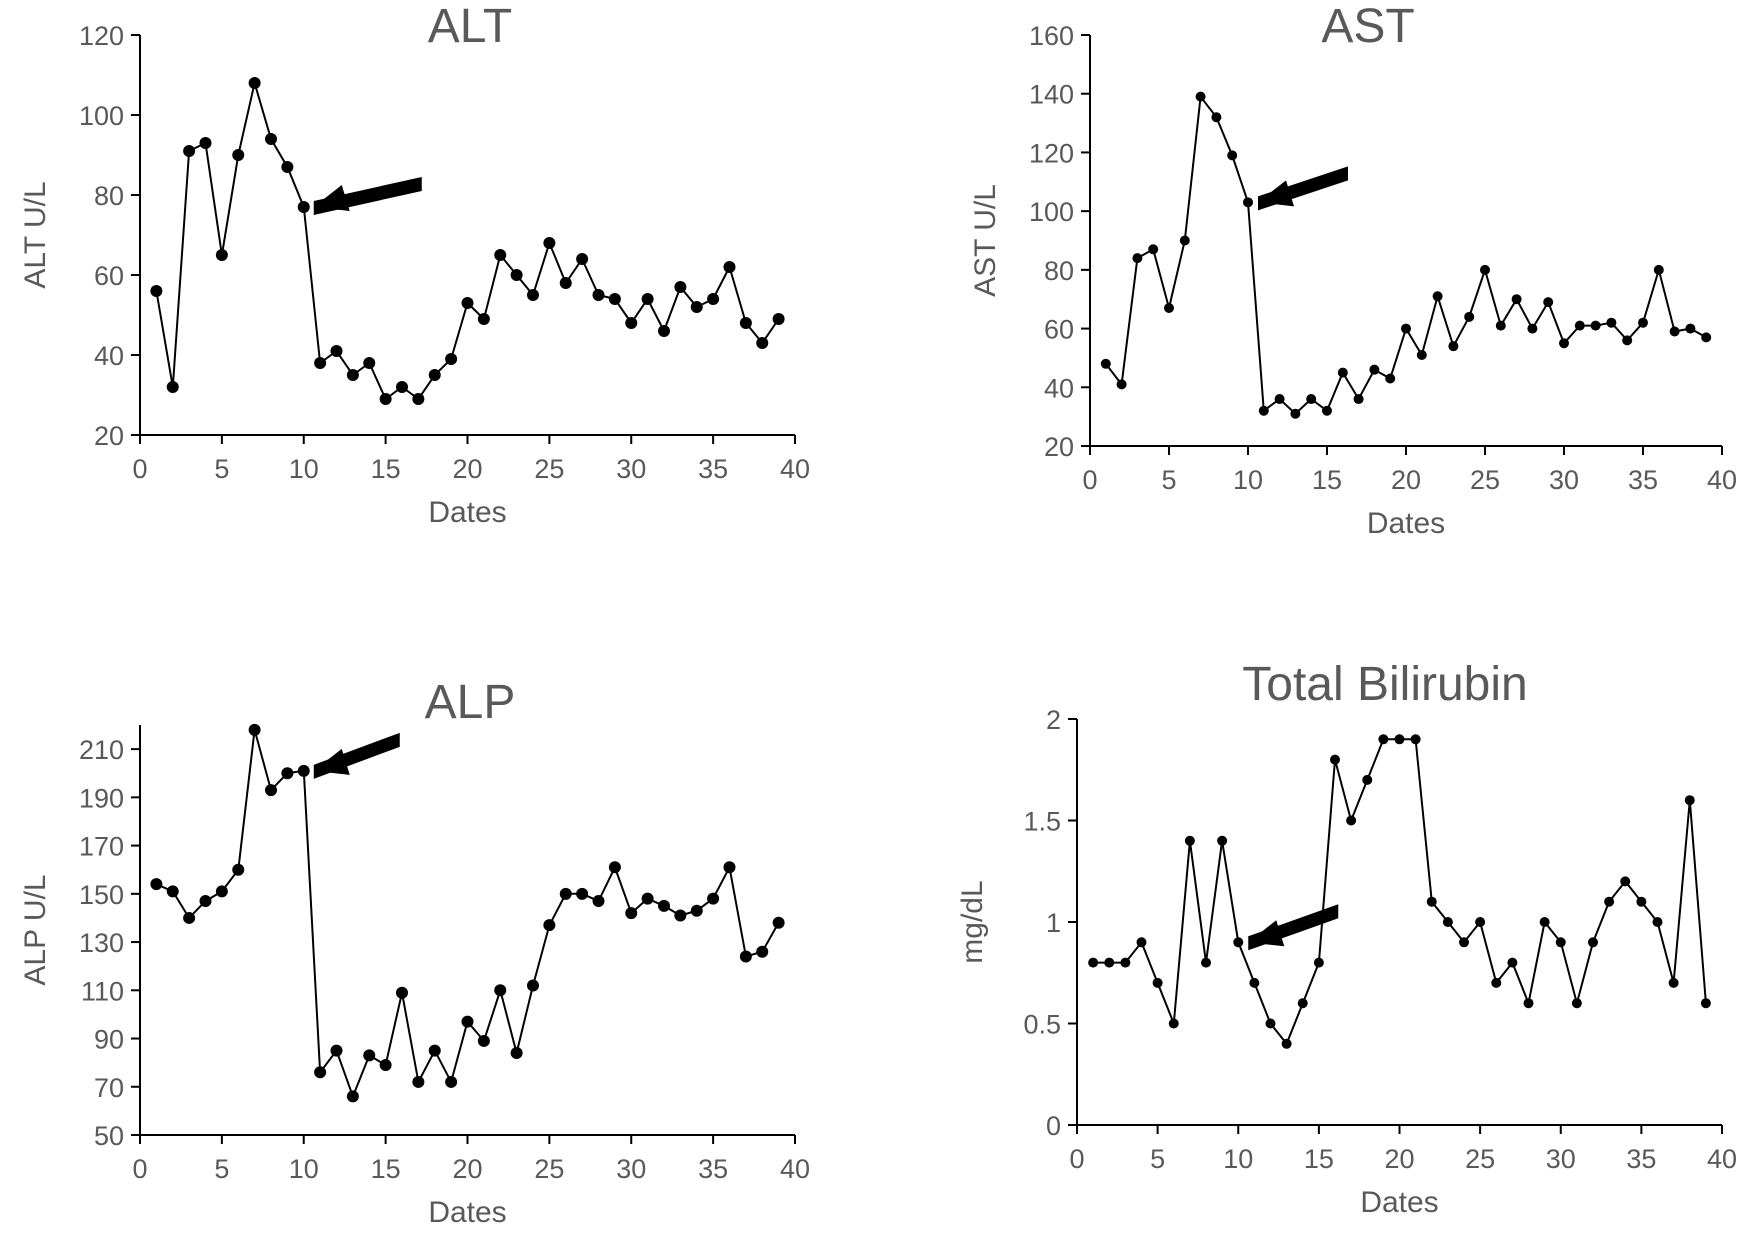 This screenshot has height=1242, width=1748. What do you see at coordinates (102, 991) in the screenshot?
I see `y-tick-label: 110` at bounding box center [102, 991].